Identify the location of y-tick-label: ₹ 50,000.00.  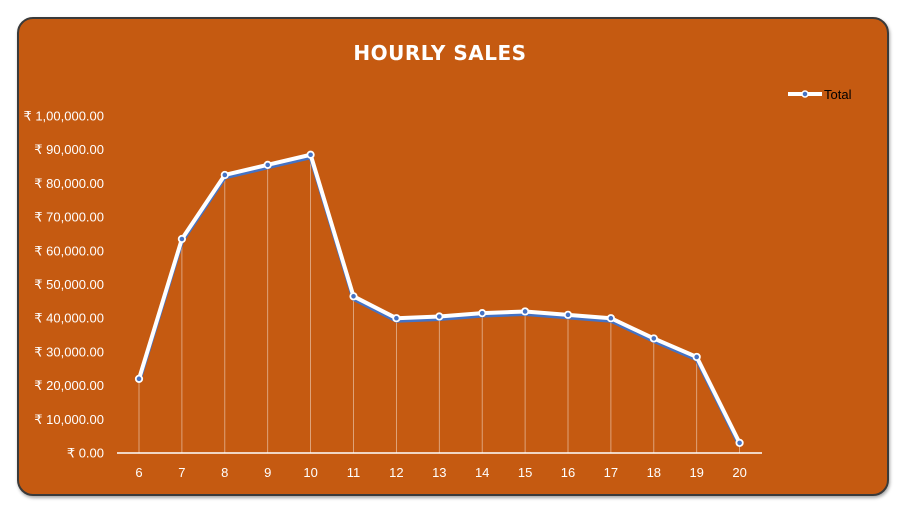
(69, 284).